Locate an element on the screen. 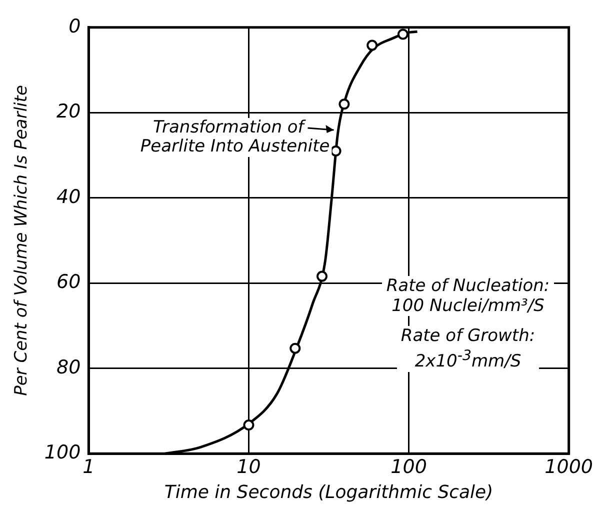 The width and height of the screenshot is (604, 516). y-tick-label: 0 is located at coordinates (74, 26).